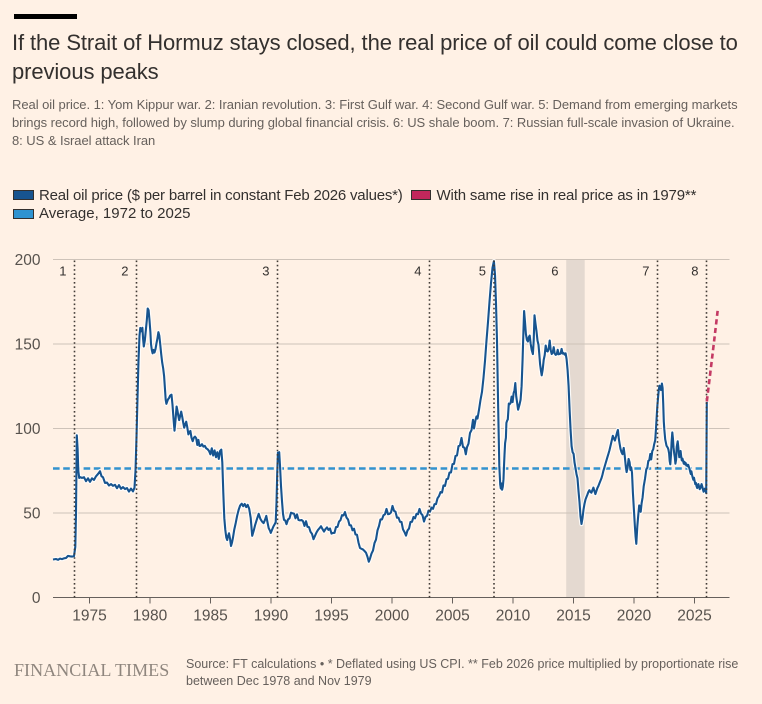 The image size is (762, 704). Describe the element at coordinates (28, 260) in the screenshot. I see `svg-text: 200` at that location.